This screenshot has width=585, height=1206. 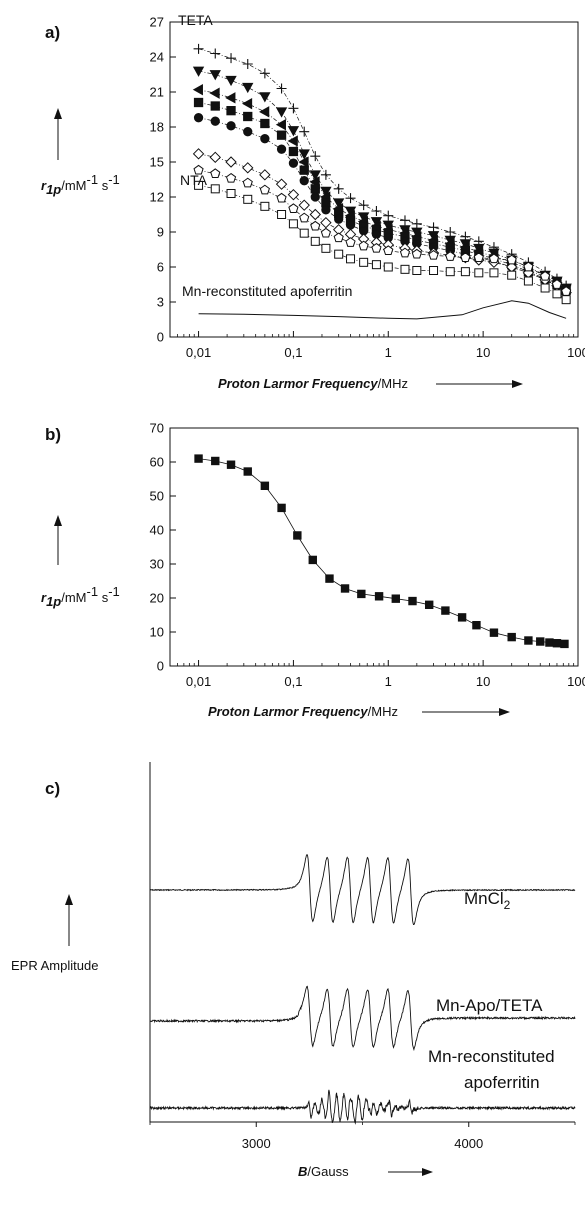 I want to click on panel-a-x-arrow-head, so click(x=517, y=384).